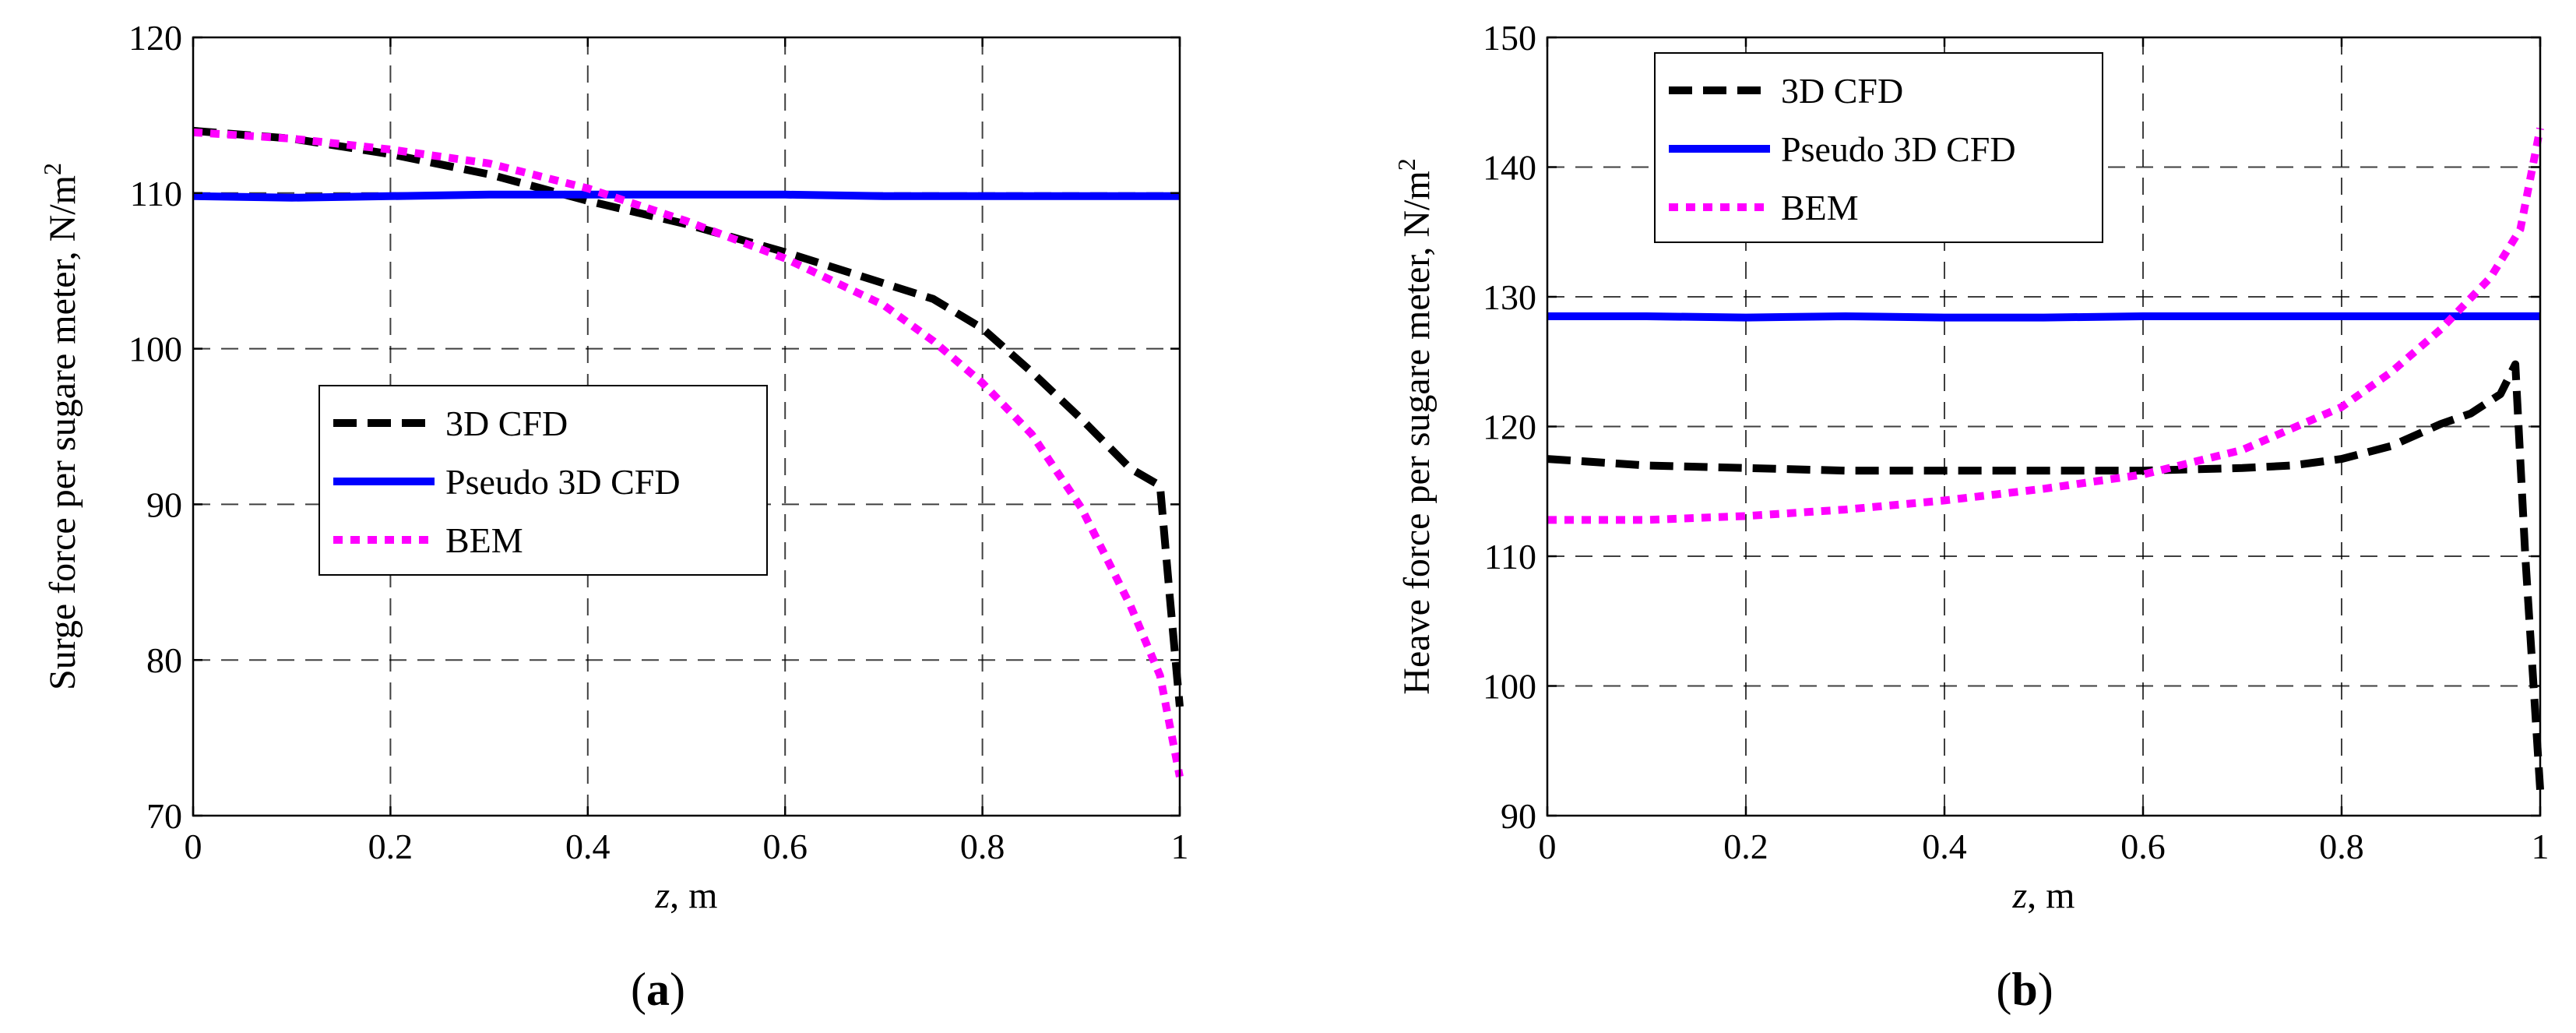  I want to click on y-tick-label: 80, so click(164, 660).